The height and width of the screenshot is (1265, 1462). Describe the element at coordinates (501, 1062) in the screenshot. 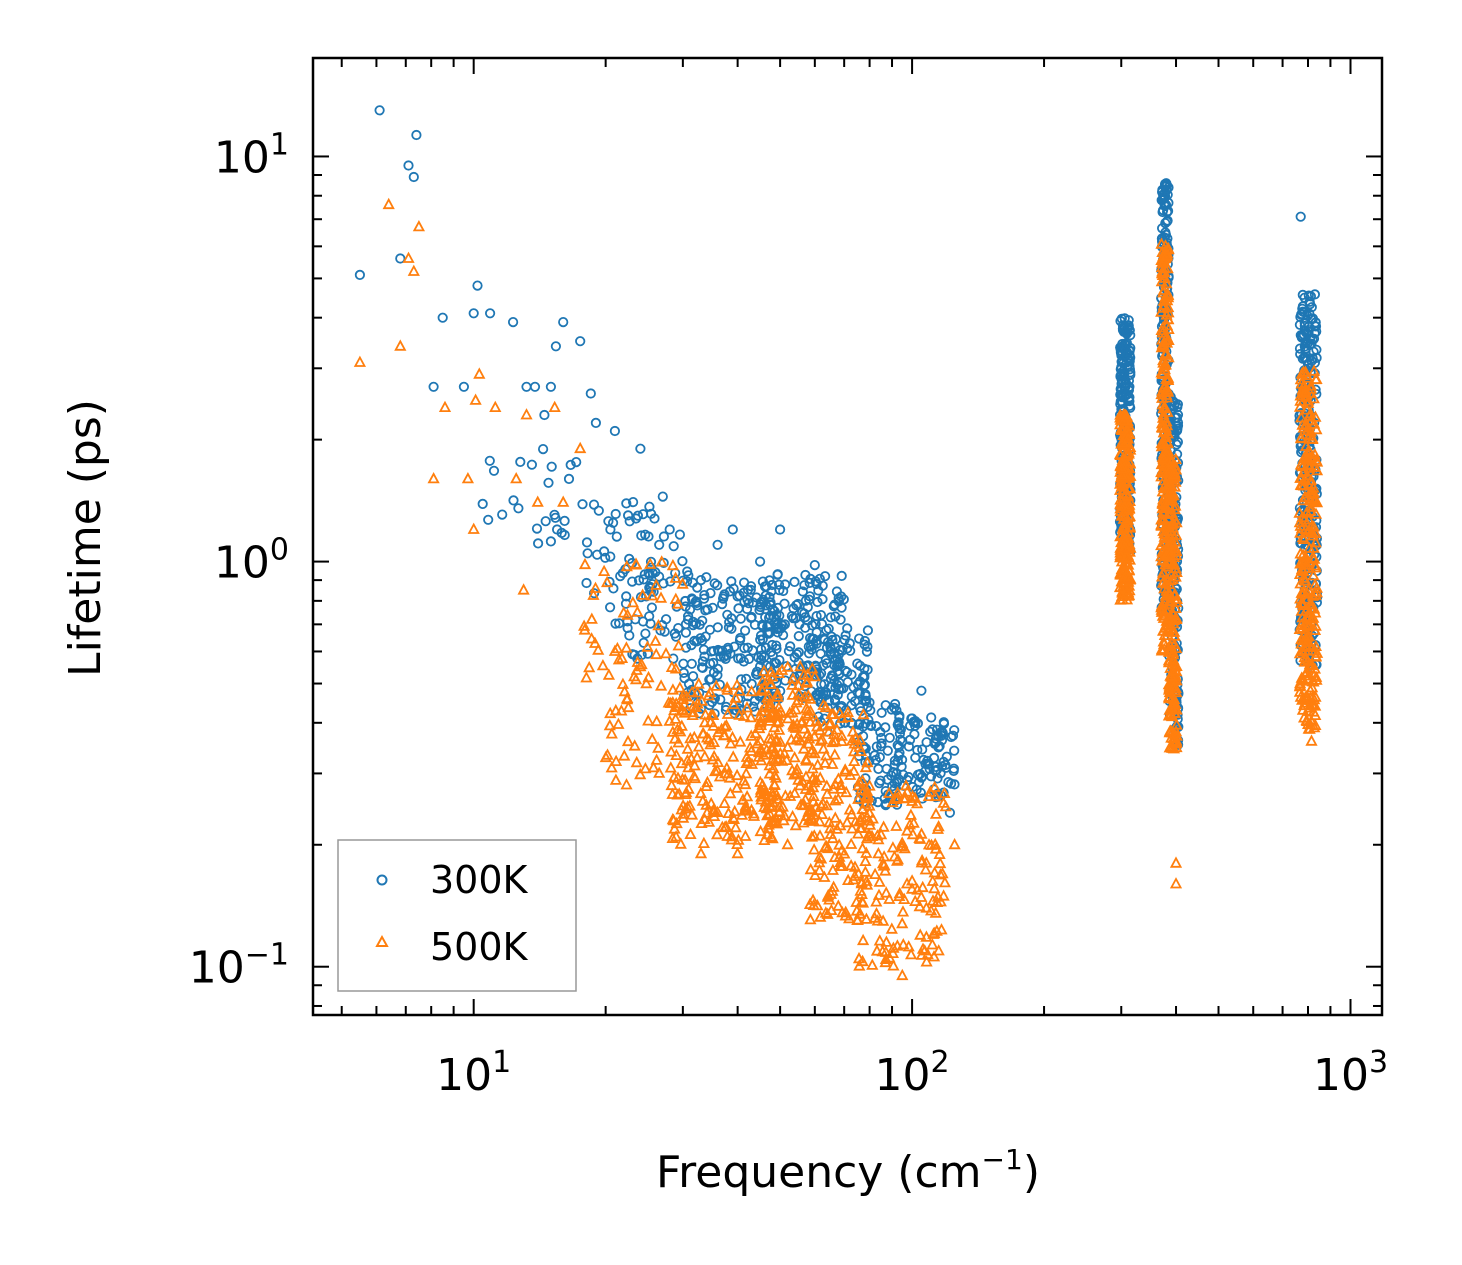

I see `x-tick-exponent: 1` at that location.